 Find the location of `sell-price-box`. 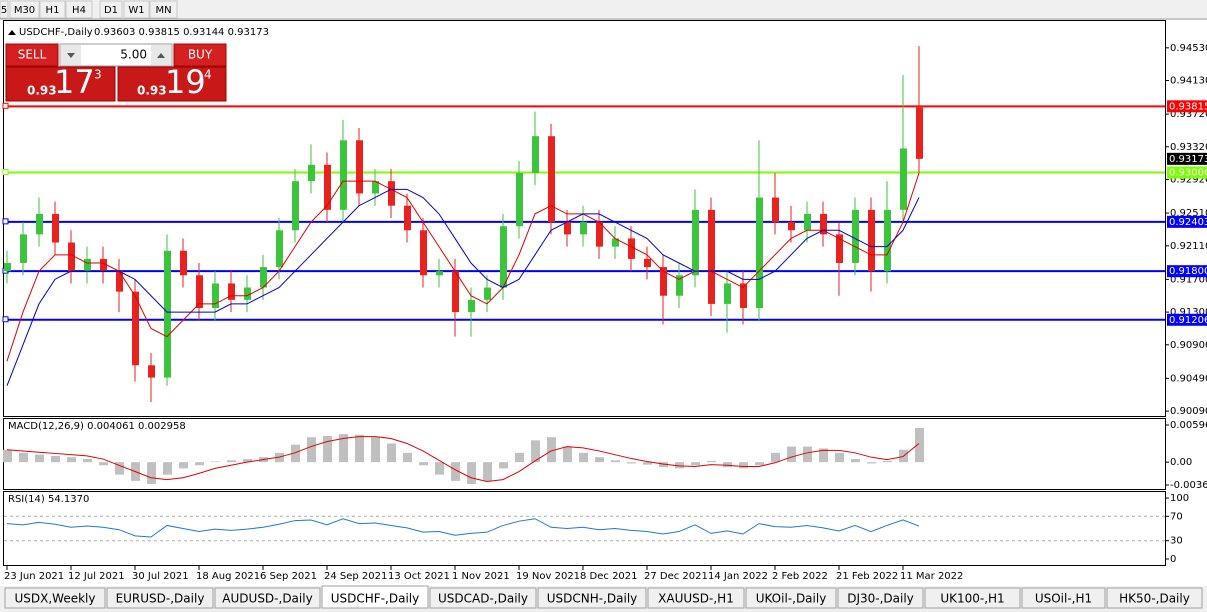

sell-price-box is located at coordinates (60, 84).